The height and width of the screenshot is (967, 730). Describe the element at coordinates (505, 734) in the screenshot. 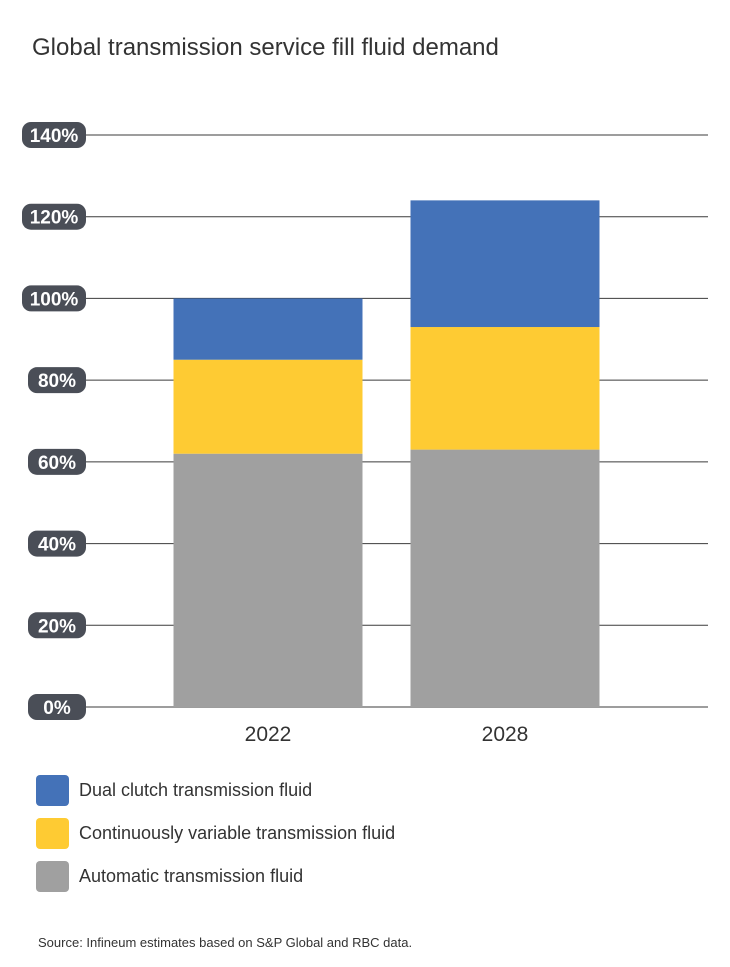

I see `x-tick-label: 2028` at that location.